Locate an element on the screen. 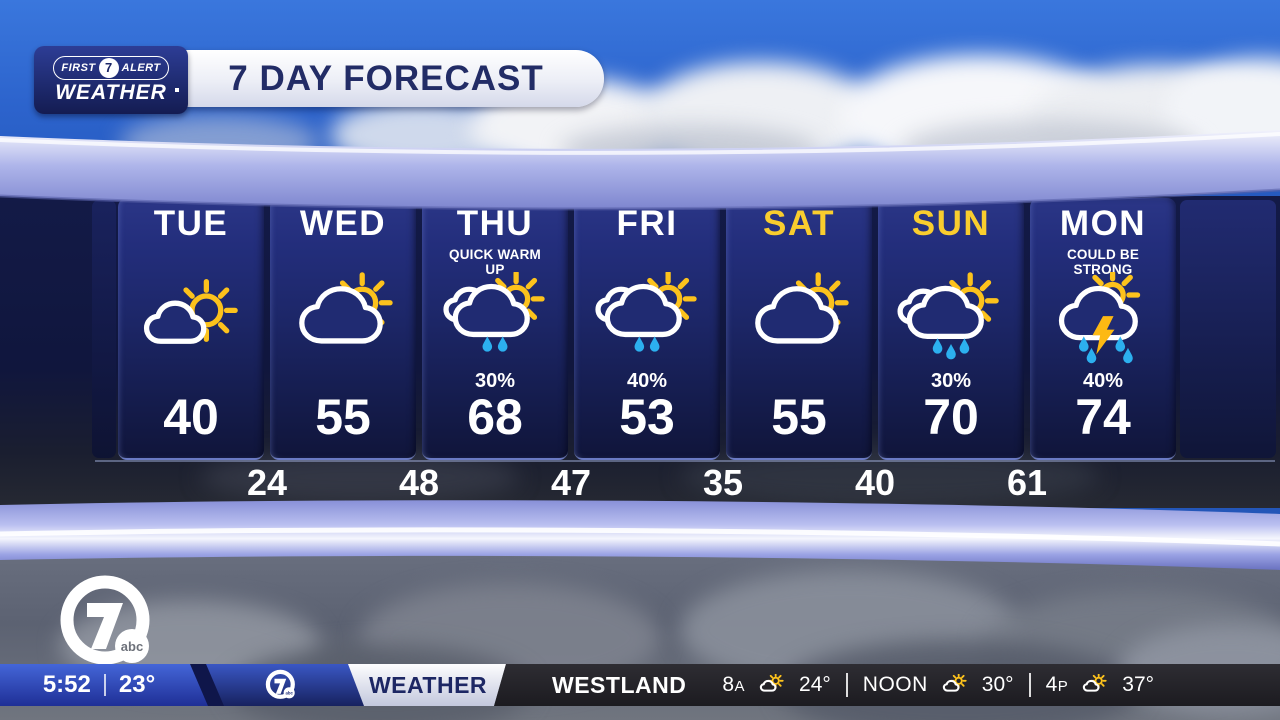  header-title-pill: 7 DAY FORECAST is located at coordinates (386, 78).